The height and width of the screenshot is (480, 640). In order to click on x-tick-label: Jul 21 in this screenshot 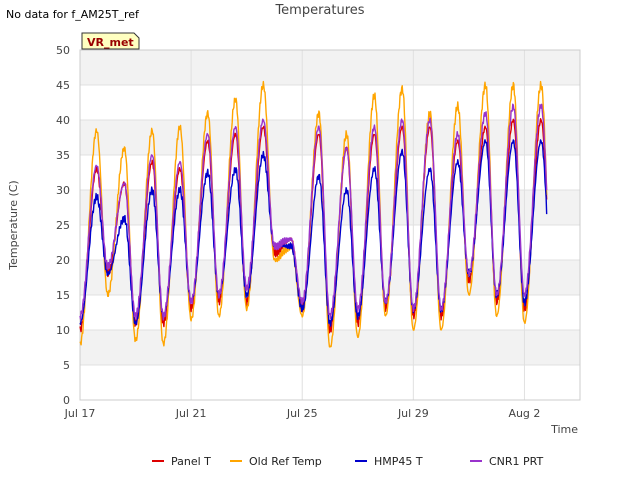, I will do `click(191, 413)`.